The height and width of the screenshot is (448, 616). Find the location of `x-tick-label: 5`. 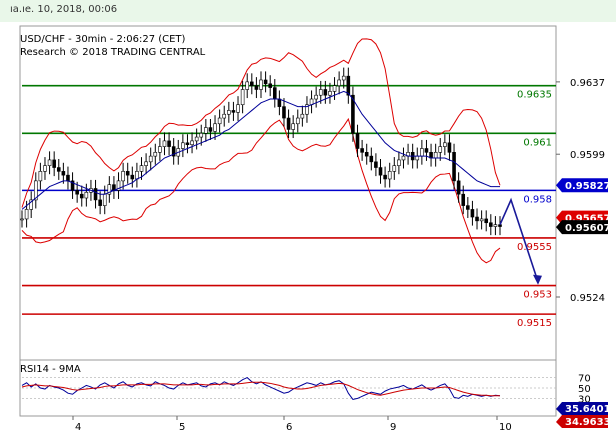

x-tick-label: 5 is located at coordinates (182, 427).